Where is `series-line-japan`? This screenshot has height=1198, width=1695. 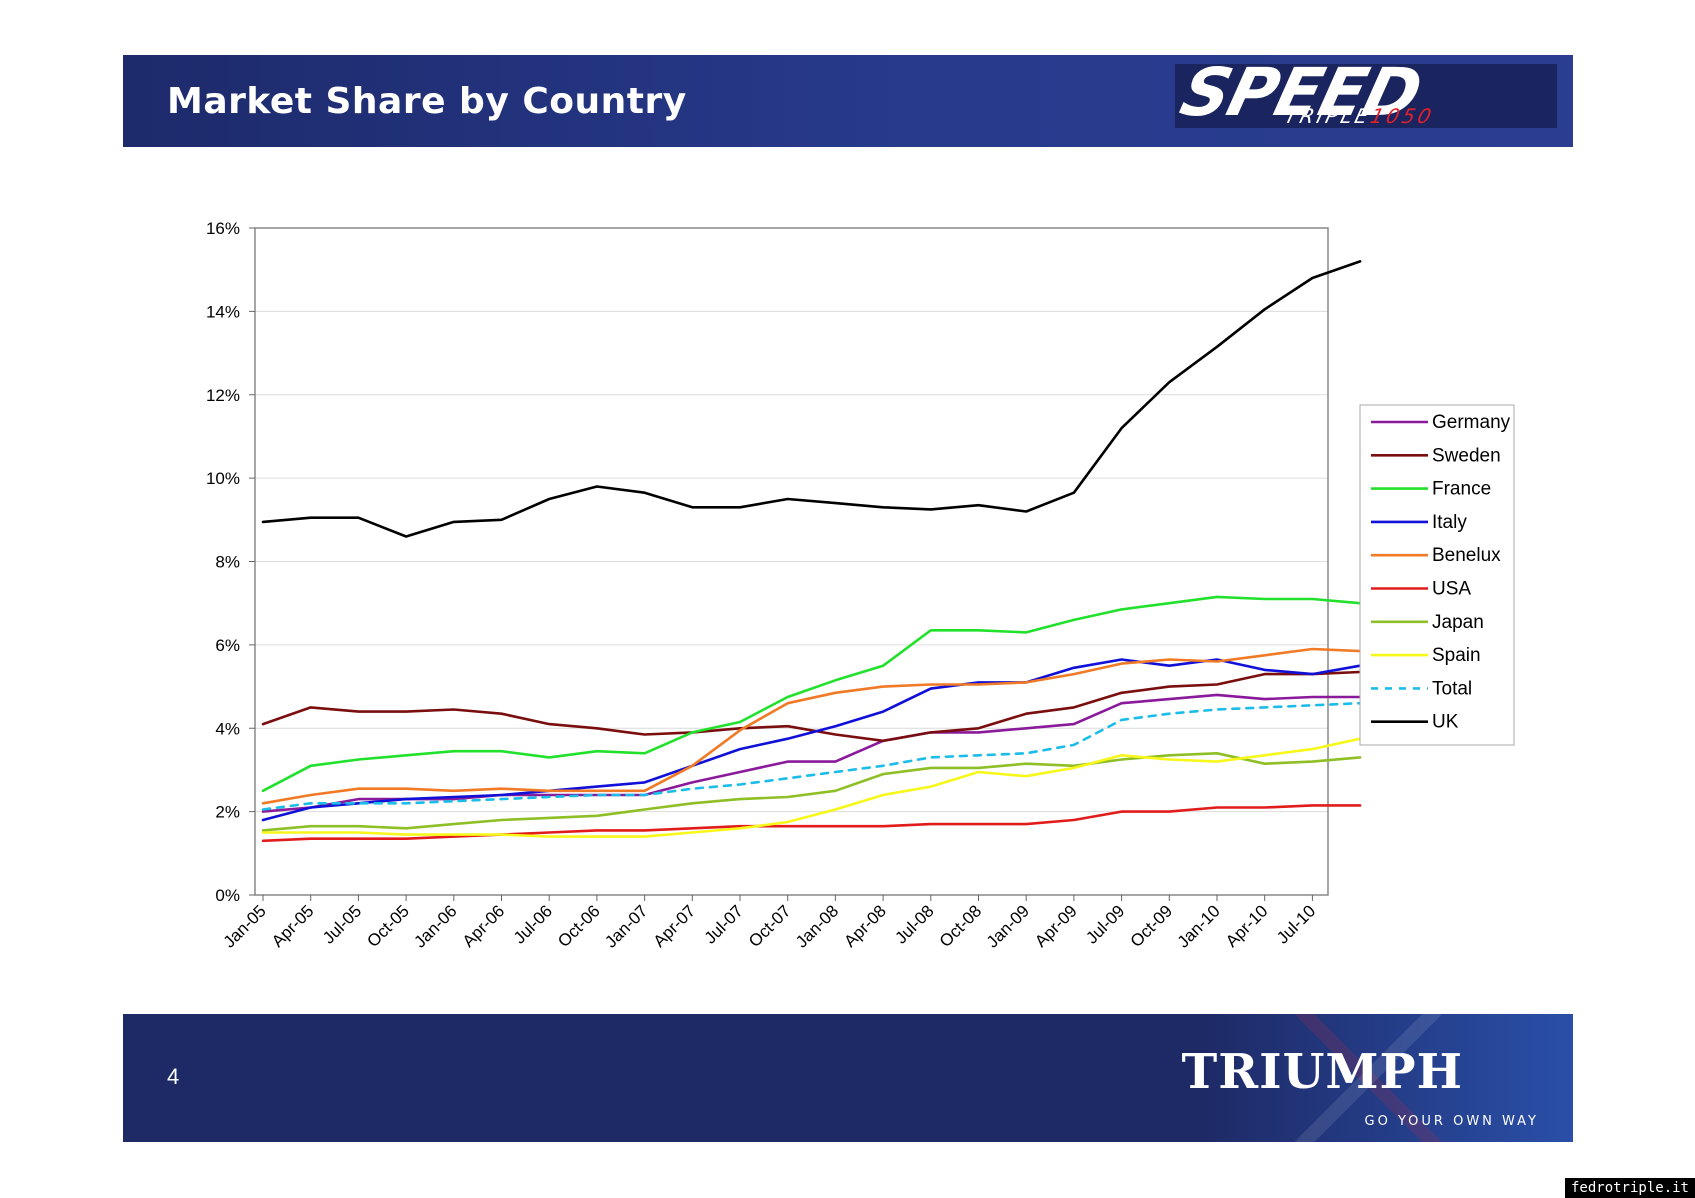 series-line-japan is located at coordinates (811, 791).